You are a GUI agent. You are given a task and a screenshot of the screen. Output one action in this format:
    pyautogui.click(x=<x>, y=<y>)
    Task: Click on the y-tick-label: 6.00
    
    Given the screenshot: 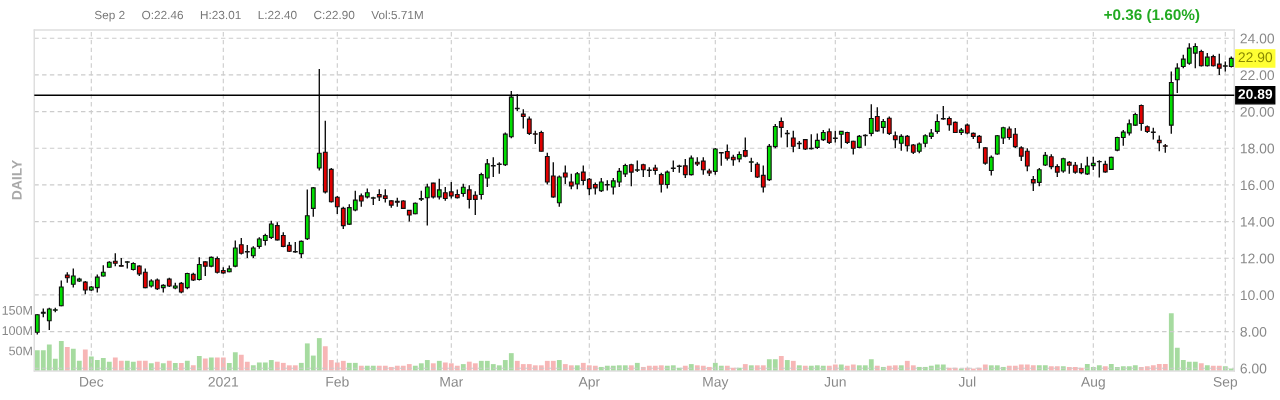 What is the action you would take?
    pyautogui.click(x=1253, y=368)
    